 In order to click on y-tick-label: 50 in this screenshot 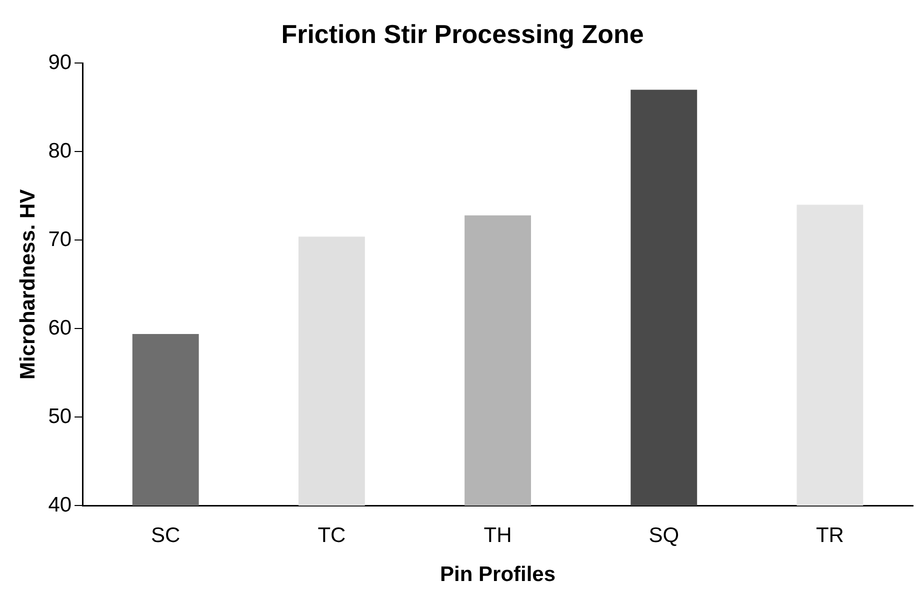, I will do `click(60, 416)`.